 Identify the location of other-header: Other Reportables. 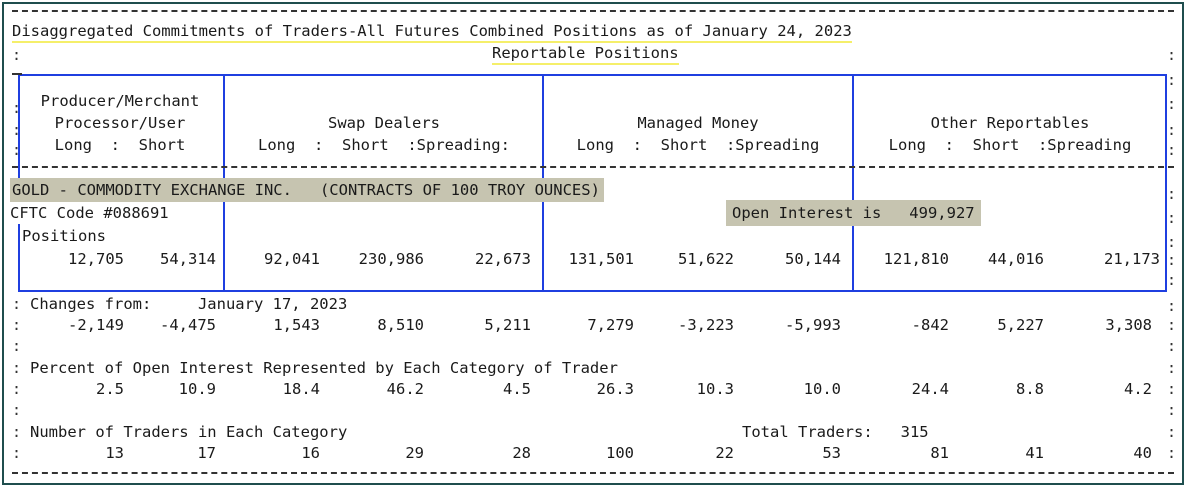
(1010, 123).